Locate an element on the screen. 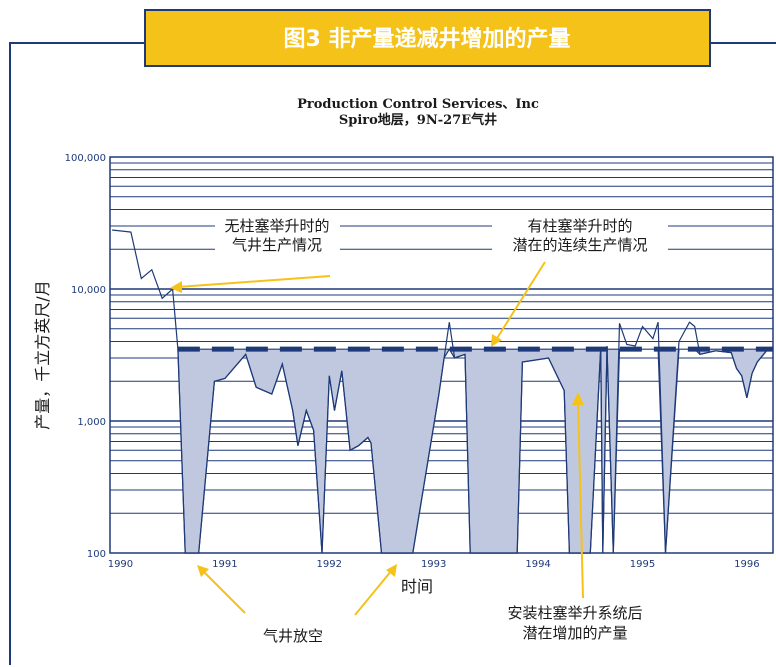 Image resolution: width=776 pixels, height=667 pixels. arrow-to-vent-1992 is located at coordinates (375, 590).